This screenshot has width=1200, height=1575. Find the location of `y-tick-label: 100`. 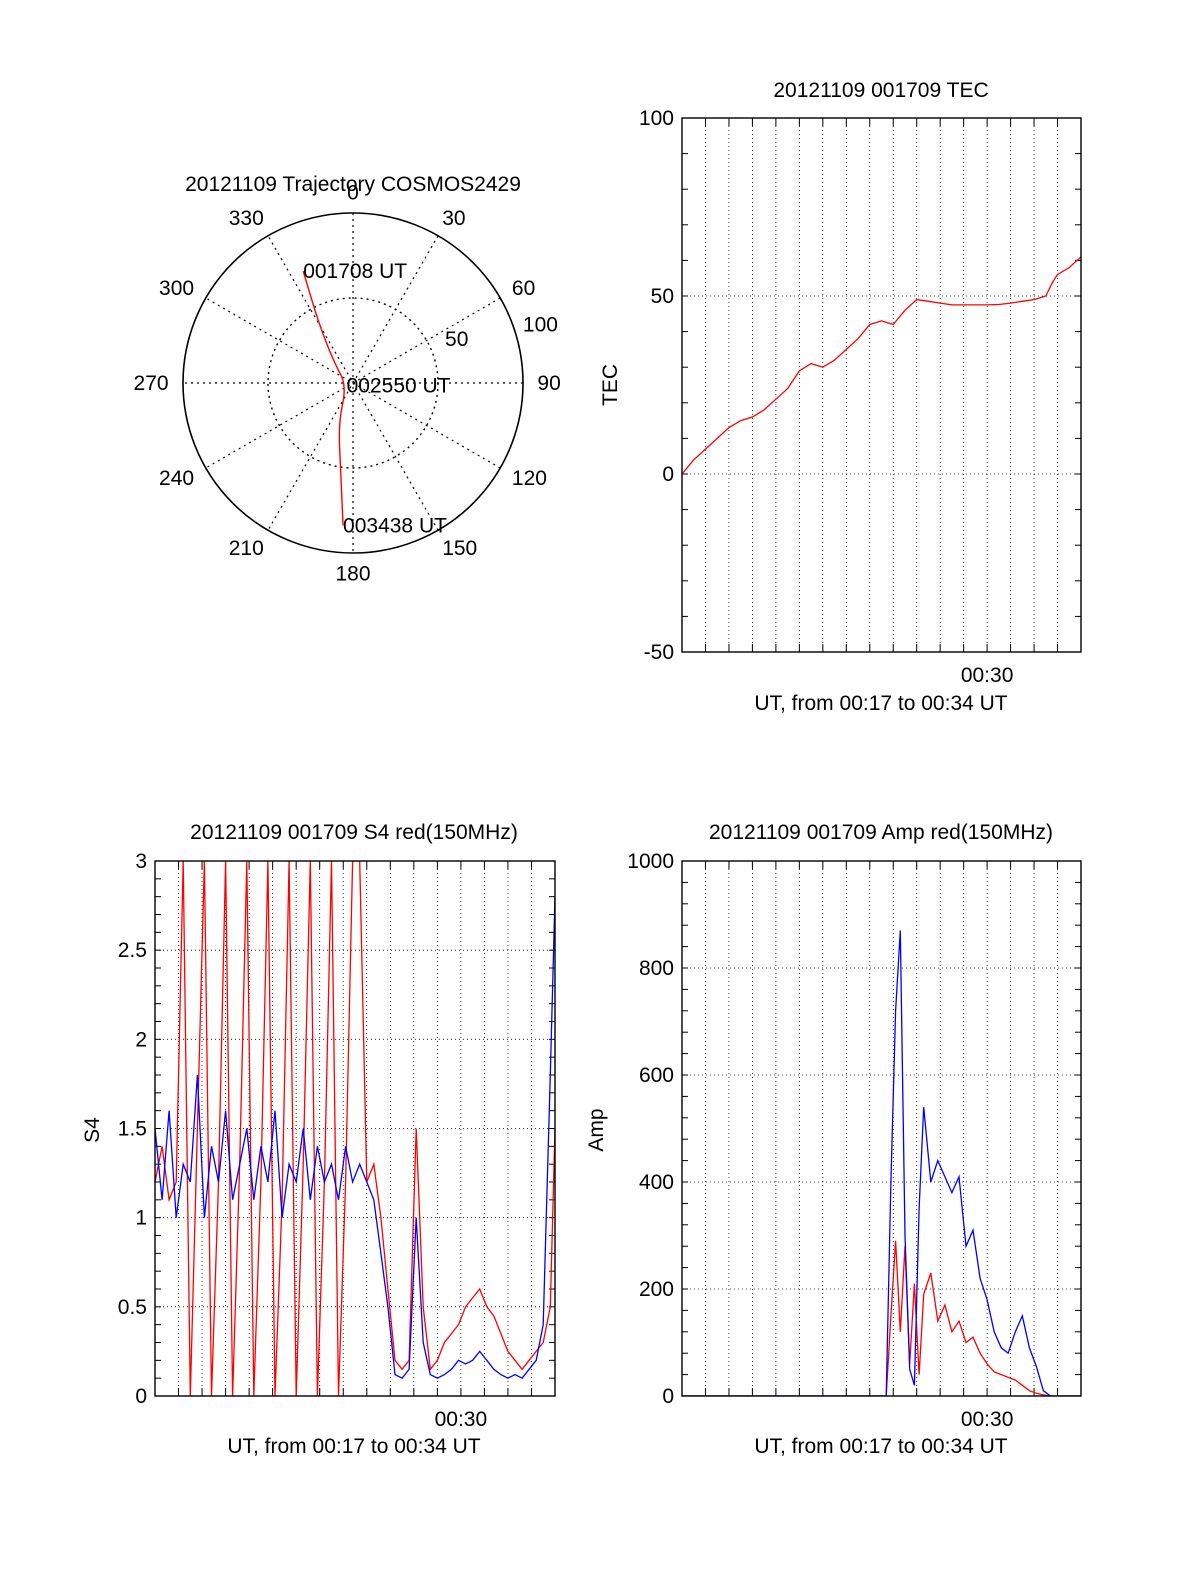

y-tick-label: 100 is located at coordinates (656, 118).